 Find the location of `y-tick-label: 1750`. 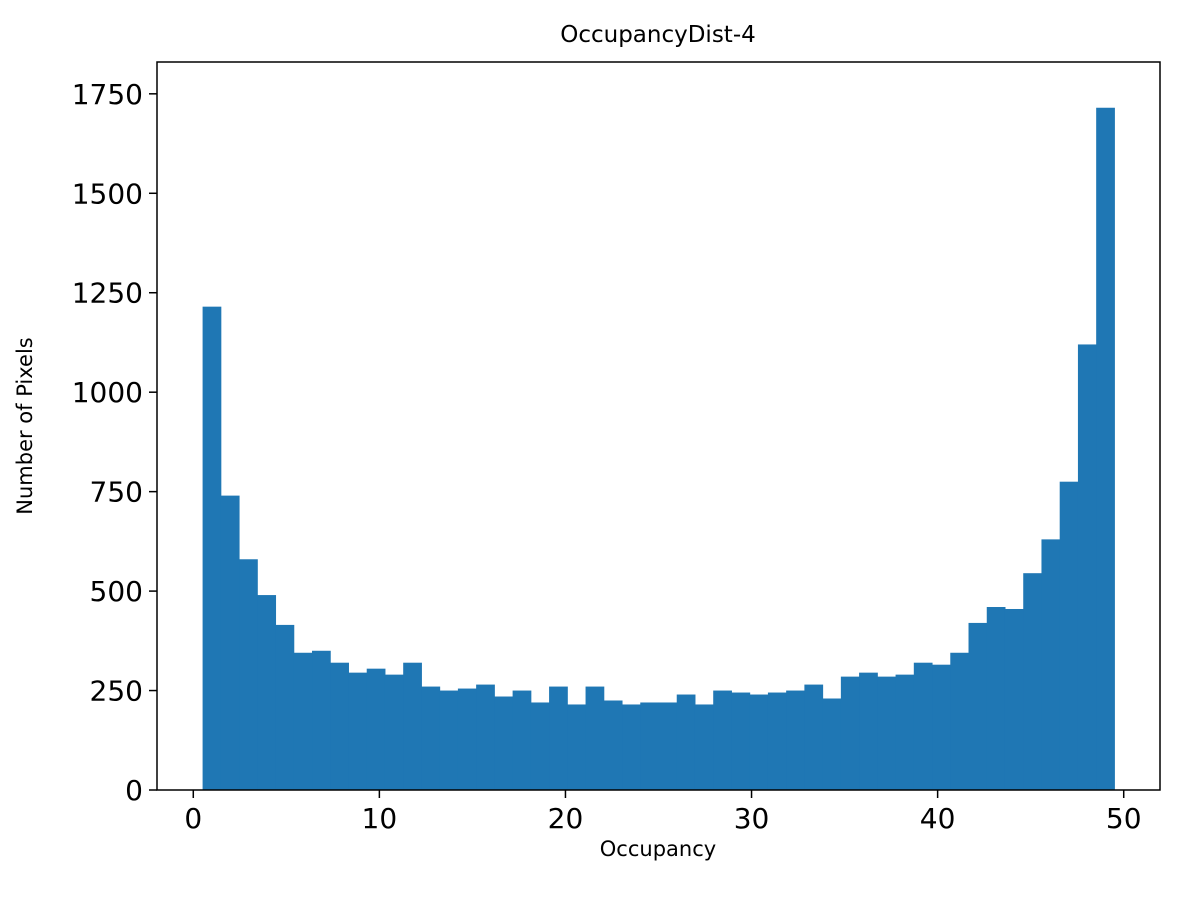

y-tick-label: 1750 is located at coordinates (107, 94).